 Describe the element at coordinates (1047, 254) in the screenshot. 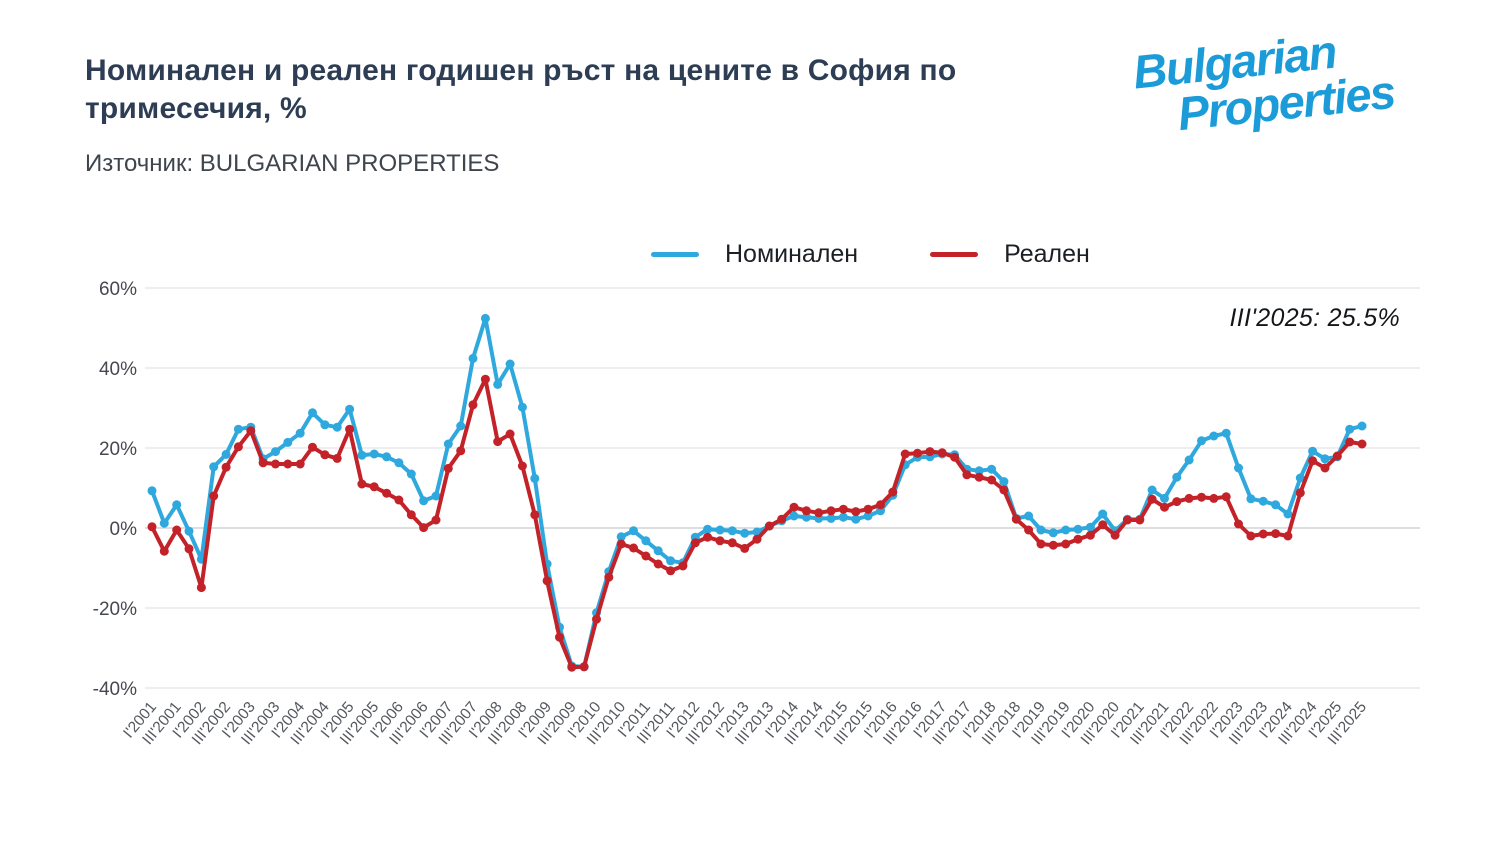

I see `legend-label-real: Реален` at that location.